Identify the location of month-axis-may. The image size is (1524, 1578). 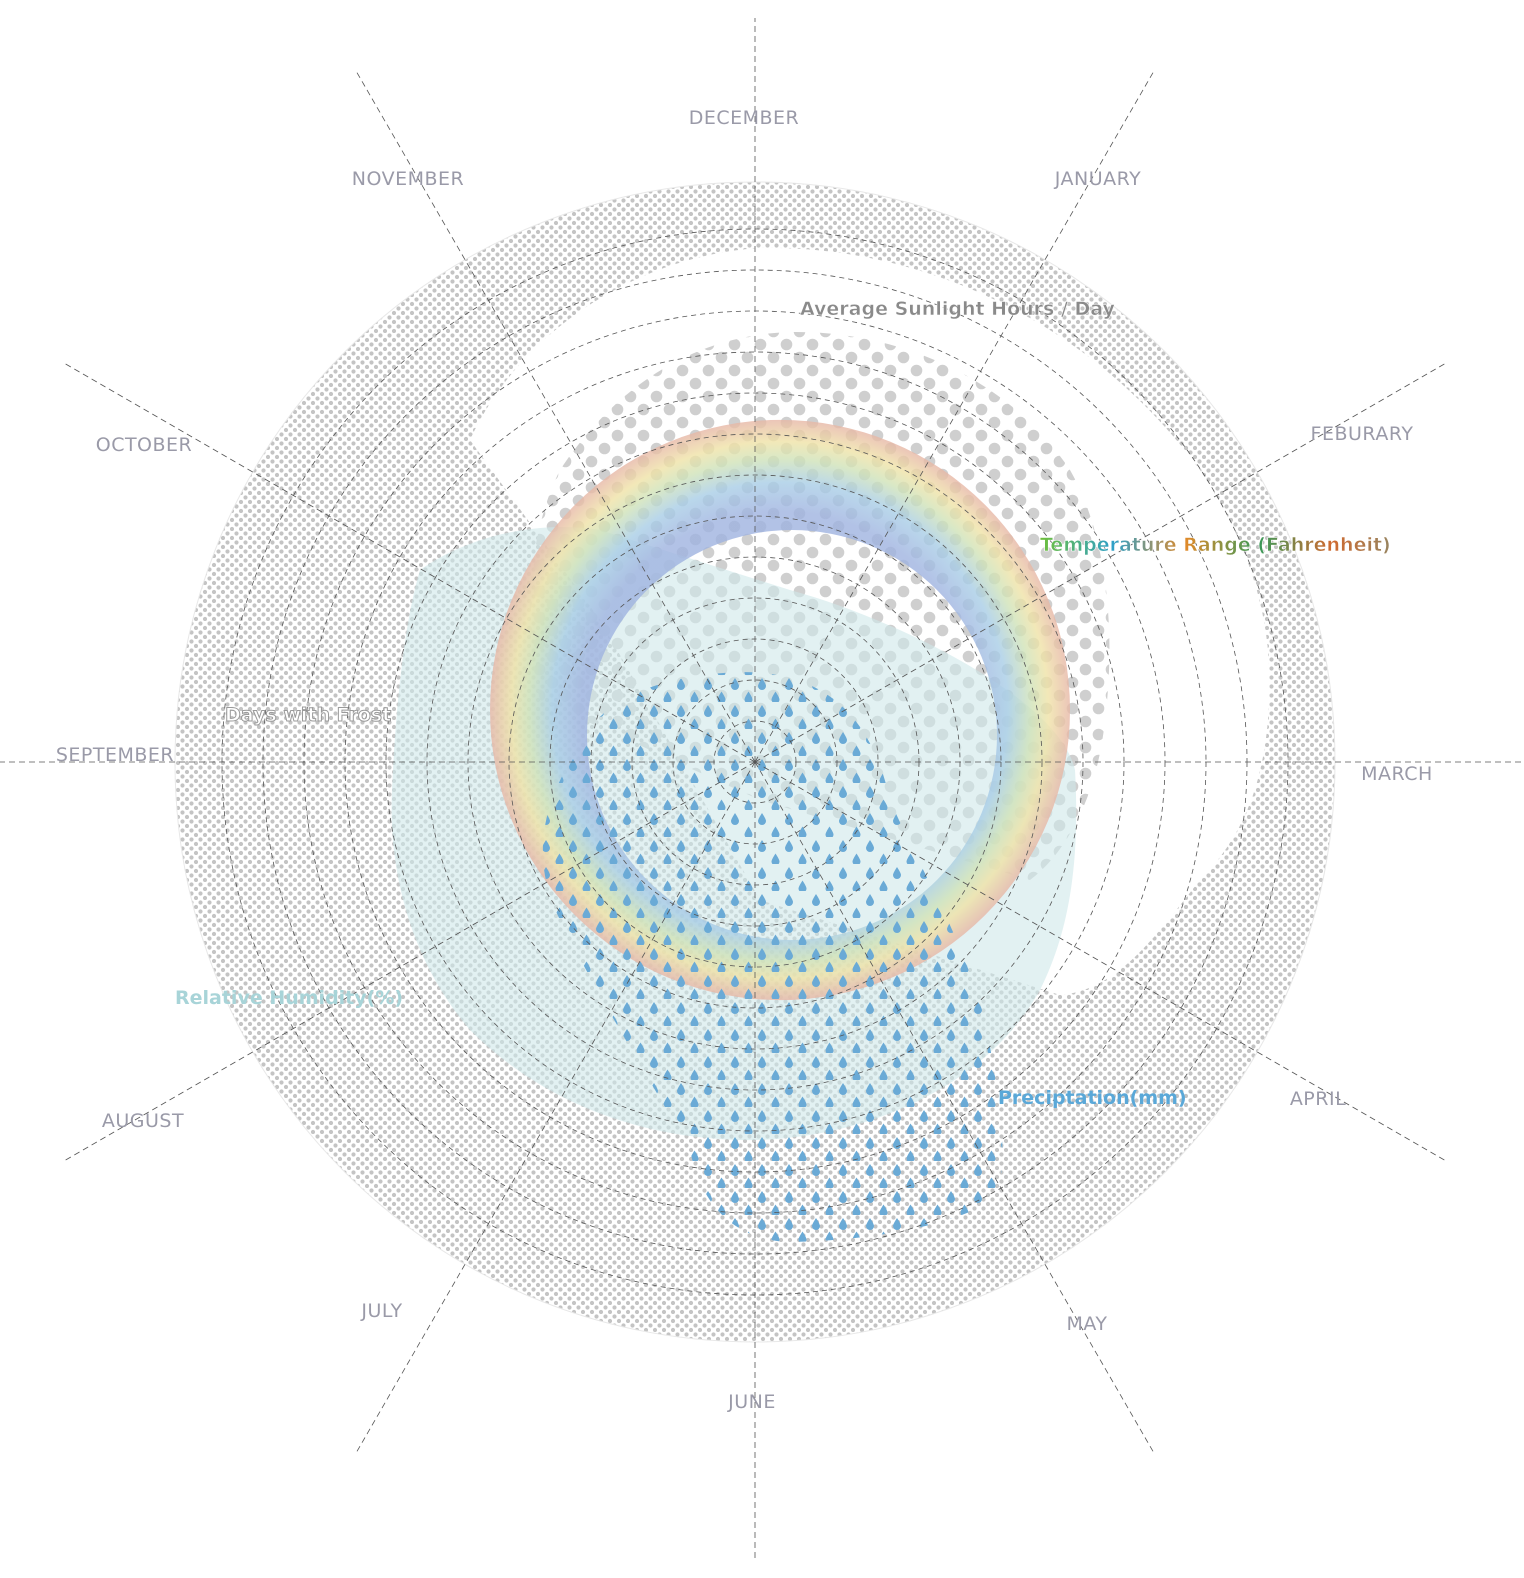
(955, 1108).